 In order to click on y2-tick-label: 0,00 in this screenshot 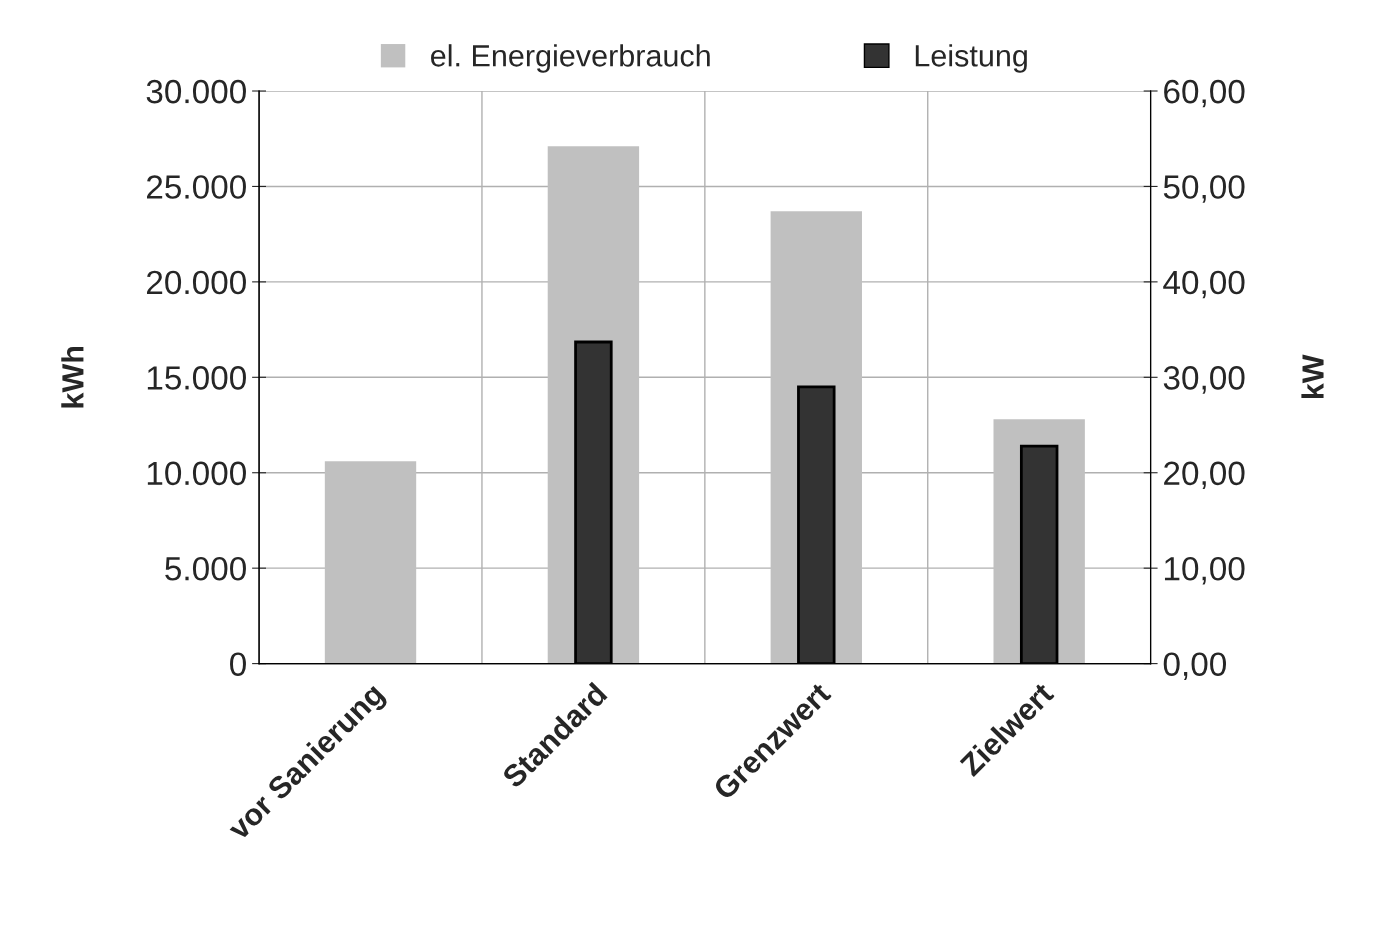, I will do `click(1195, 666)`.